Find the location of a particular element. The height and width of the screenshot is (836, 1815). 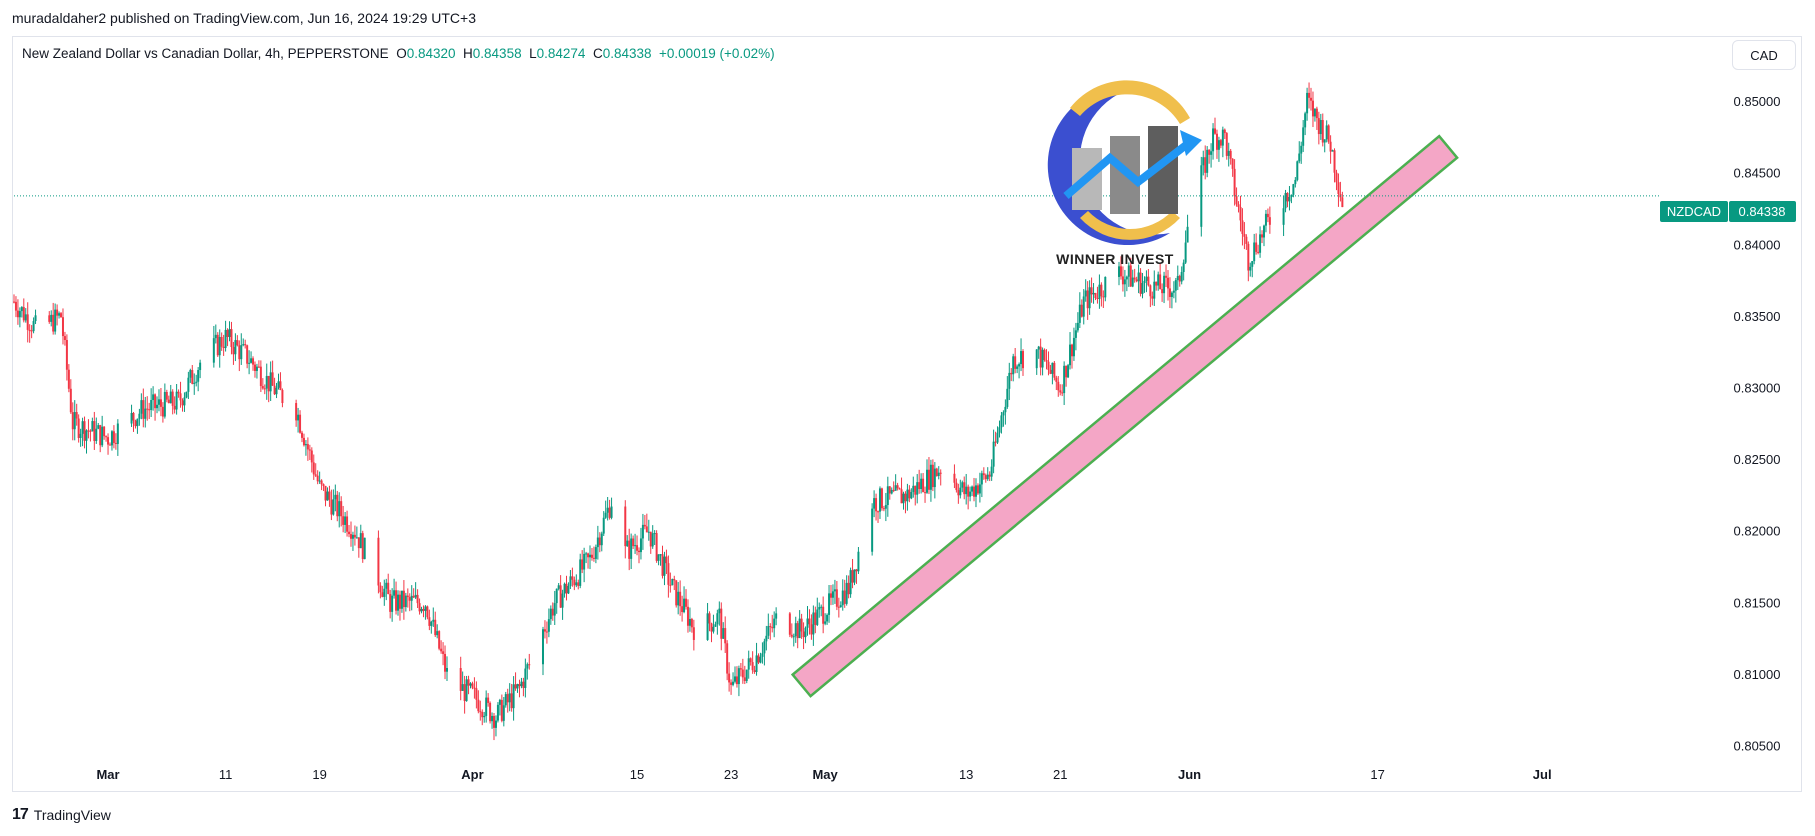

logo-arrow-line is located at coordinates (1128, 169).